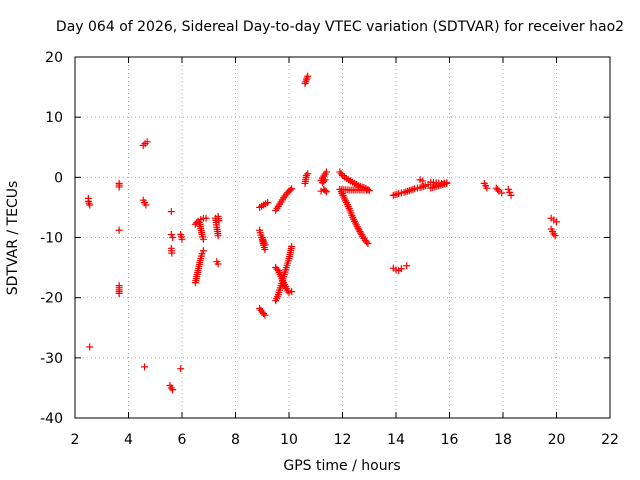  I want to click on x-tick-label: 4, so click(128, 440).